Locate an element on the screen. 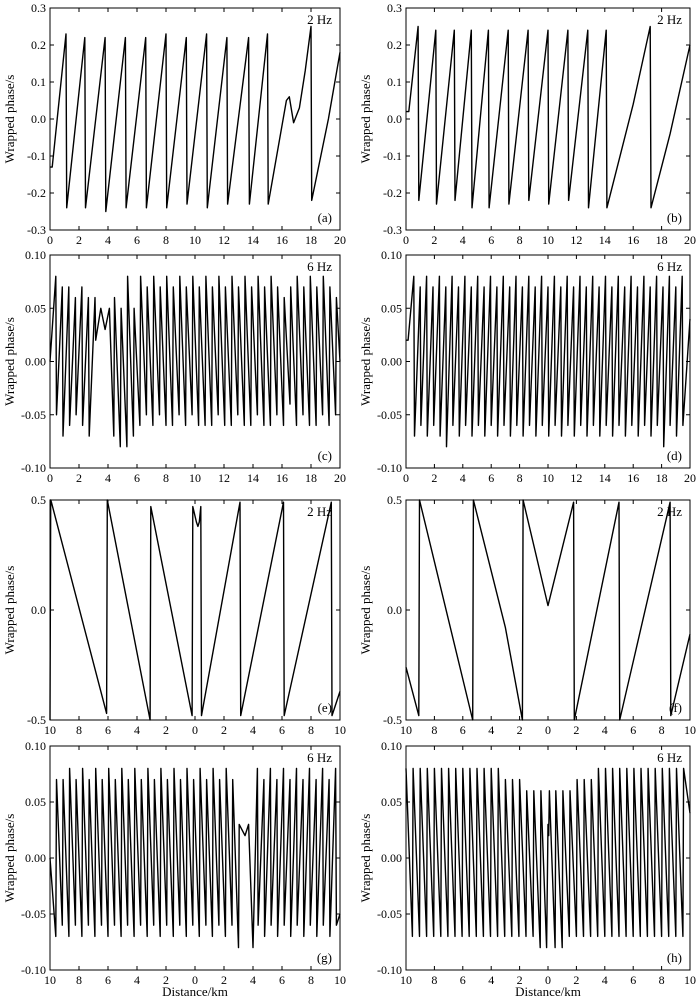 The width and height of the screenshot is (700, 1002). y-tick-label: 0.3 is located at coordinates (38, 8).